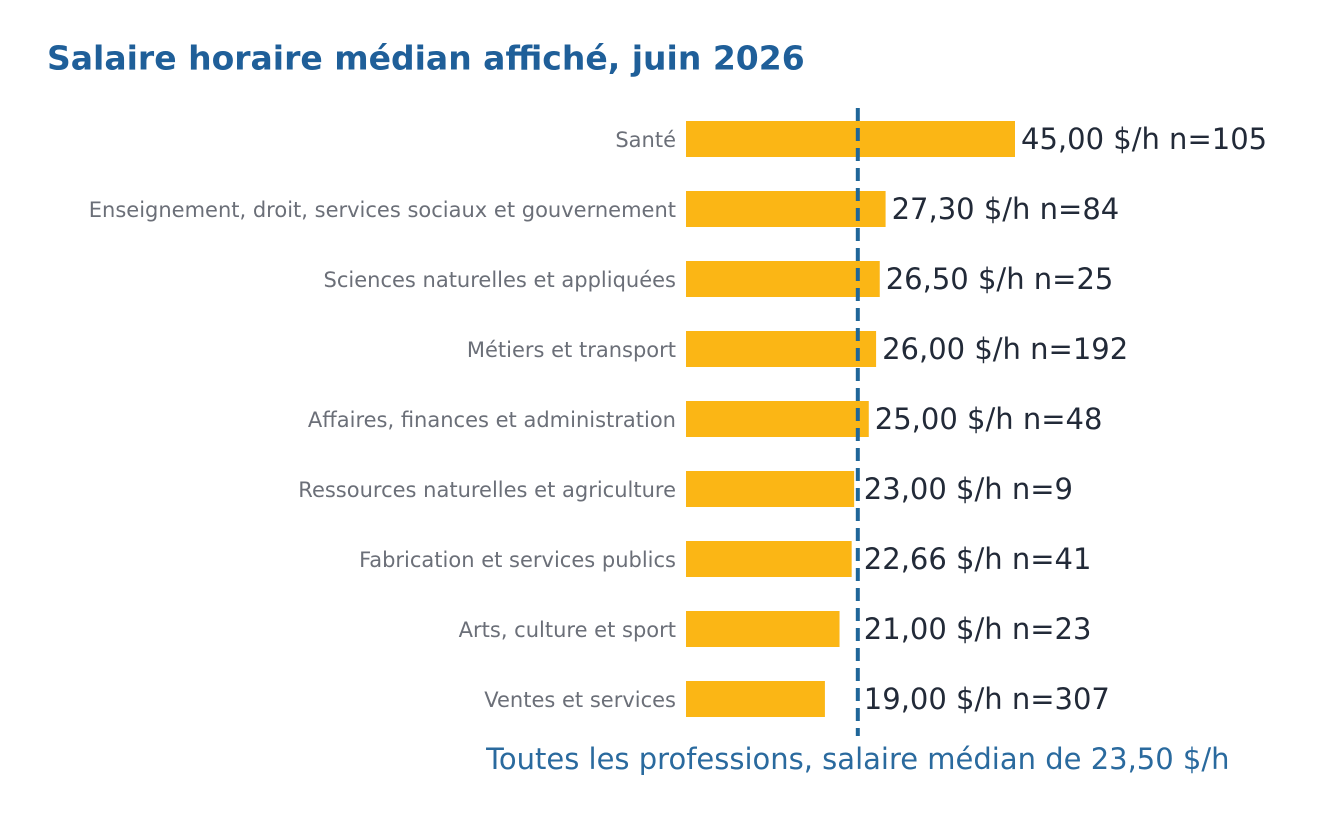 The width and height of the screenshot is (1320, 840). I want to click on value-label: 21,00 $/h n=23, so click(978, 629).